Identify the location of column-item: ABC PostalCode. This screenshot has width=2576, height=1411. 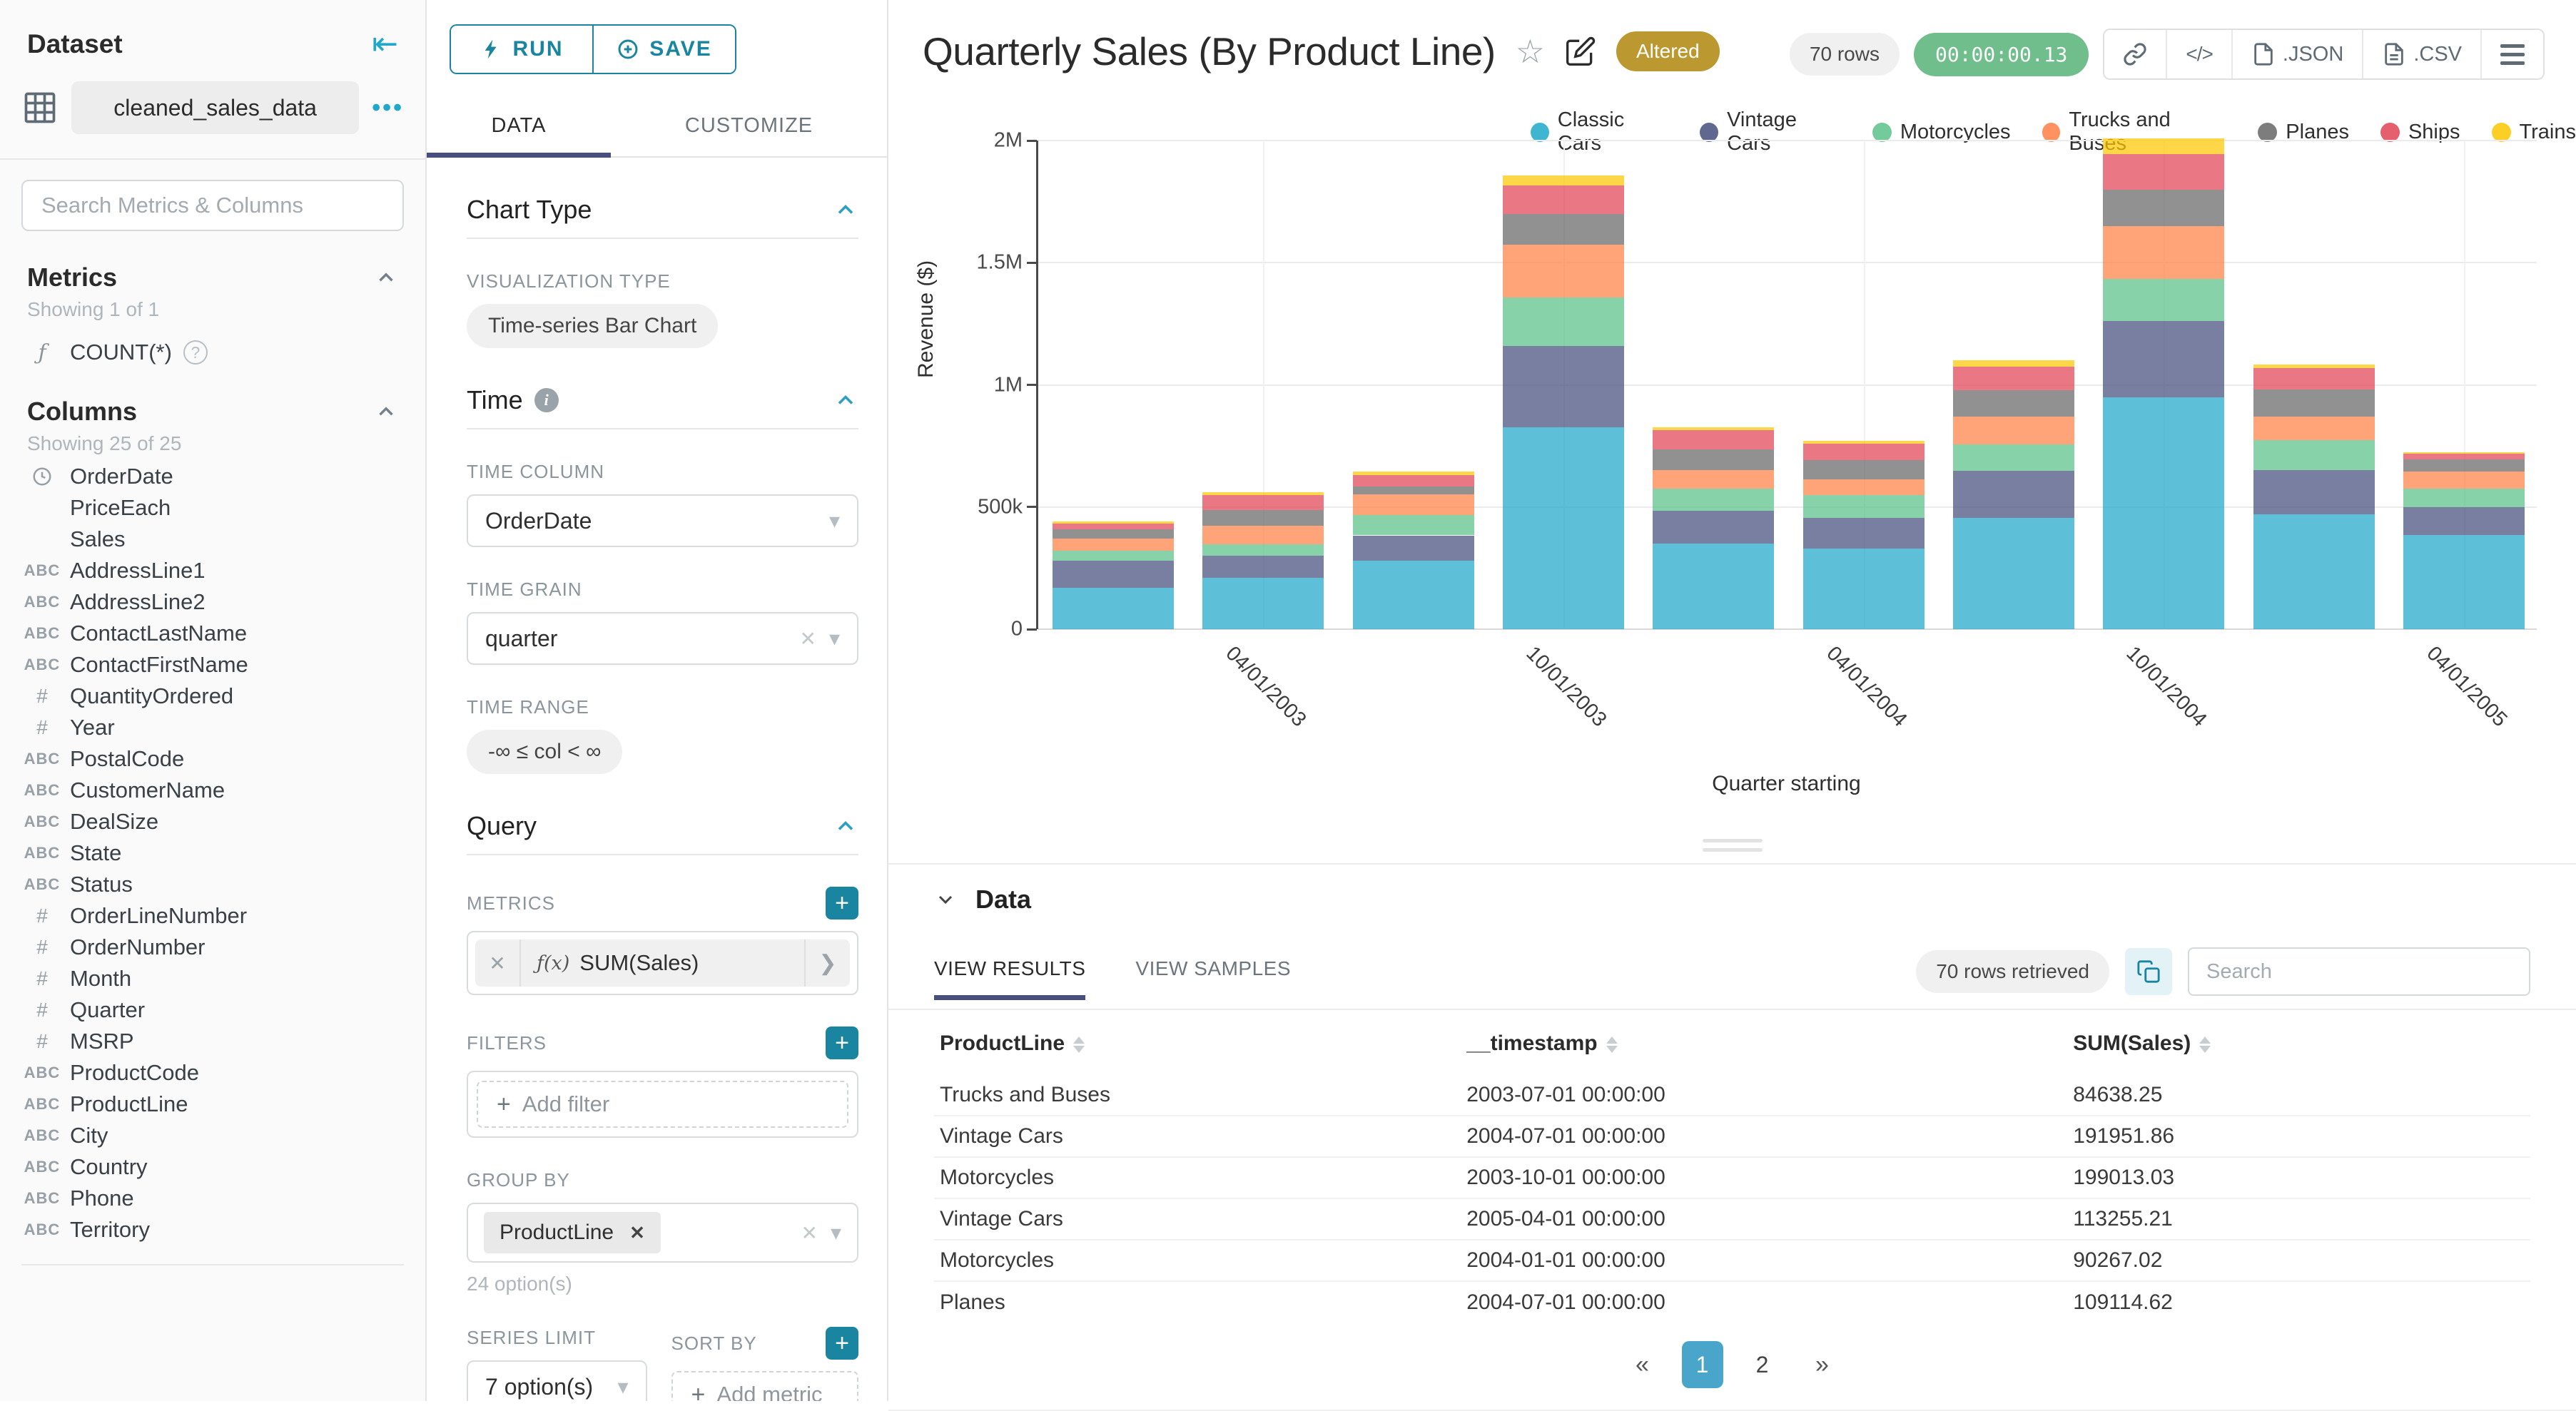
(212, 759).